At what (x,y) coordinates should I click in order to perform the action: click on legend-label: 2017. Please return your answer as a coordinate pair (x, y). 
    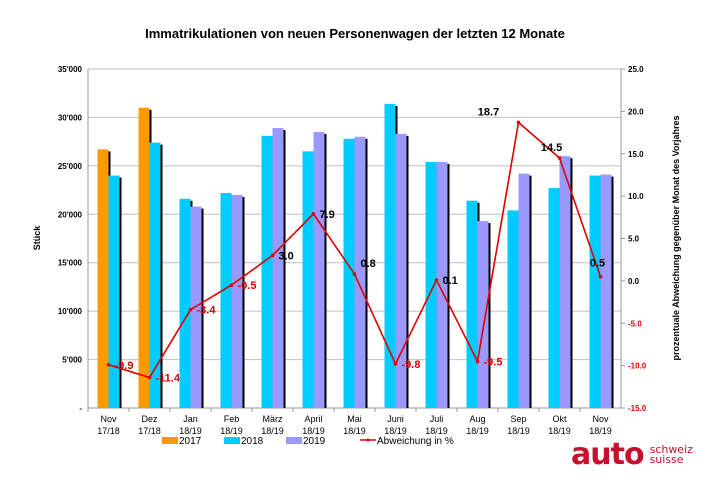
    Looking at the image, I should click on (190, 441).